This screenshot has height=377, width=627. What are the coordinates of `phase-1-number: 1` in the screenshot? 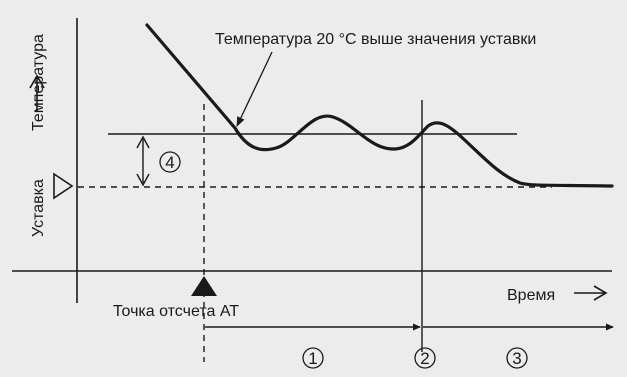 It's located at (312, 358).